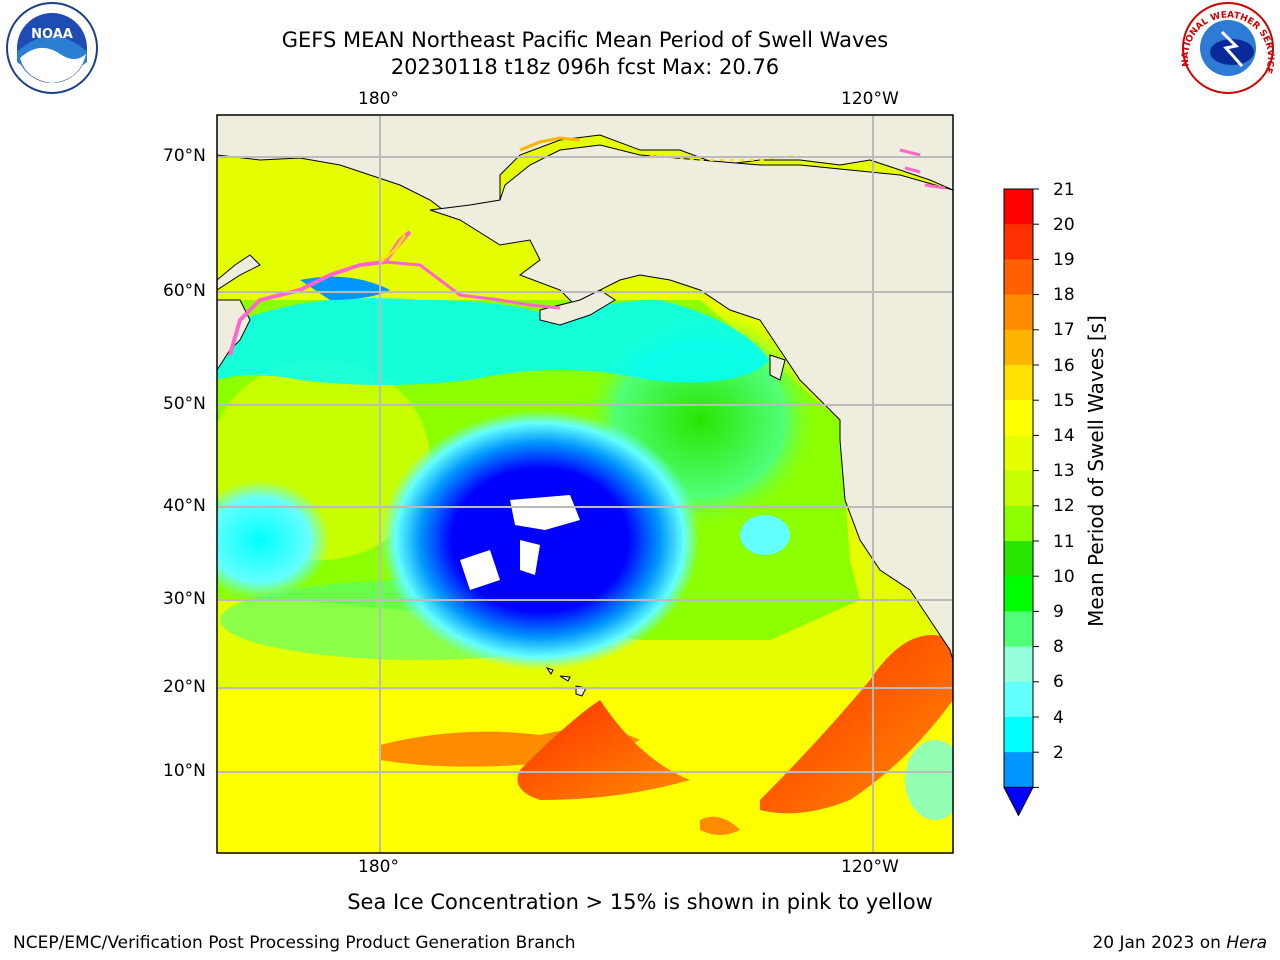 Image resolution: width=1280 pixels, height=960 pixels. What do you see at coordinates (1058, 647) in the screenshot?
I see `cbar-tick-8: 8` at bounding box center [1058, 647].